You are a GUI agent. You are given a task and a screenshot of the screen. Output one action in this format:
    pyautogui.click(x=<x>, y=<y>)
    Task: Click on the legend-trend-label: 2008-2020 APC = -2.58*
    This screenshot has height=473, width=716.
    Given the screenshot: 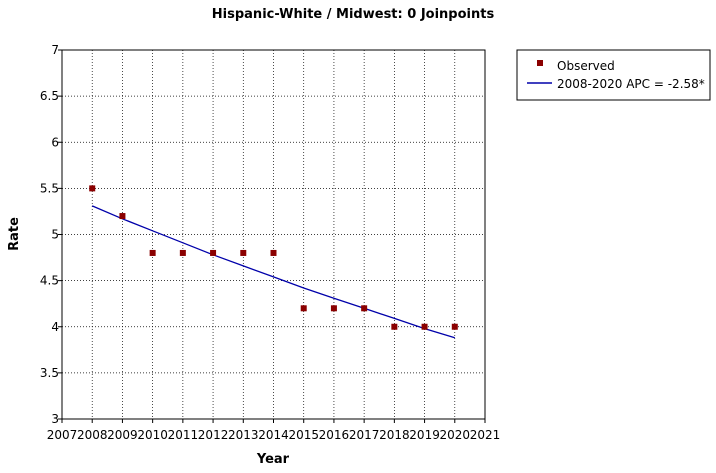 What is the action you would take?
    pyautogui.click(x=631, y=84)
    